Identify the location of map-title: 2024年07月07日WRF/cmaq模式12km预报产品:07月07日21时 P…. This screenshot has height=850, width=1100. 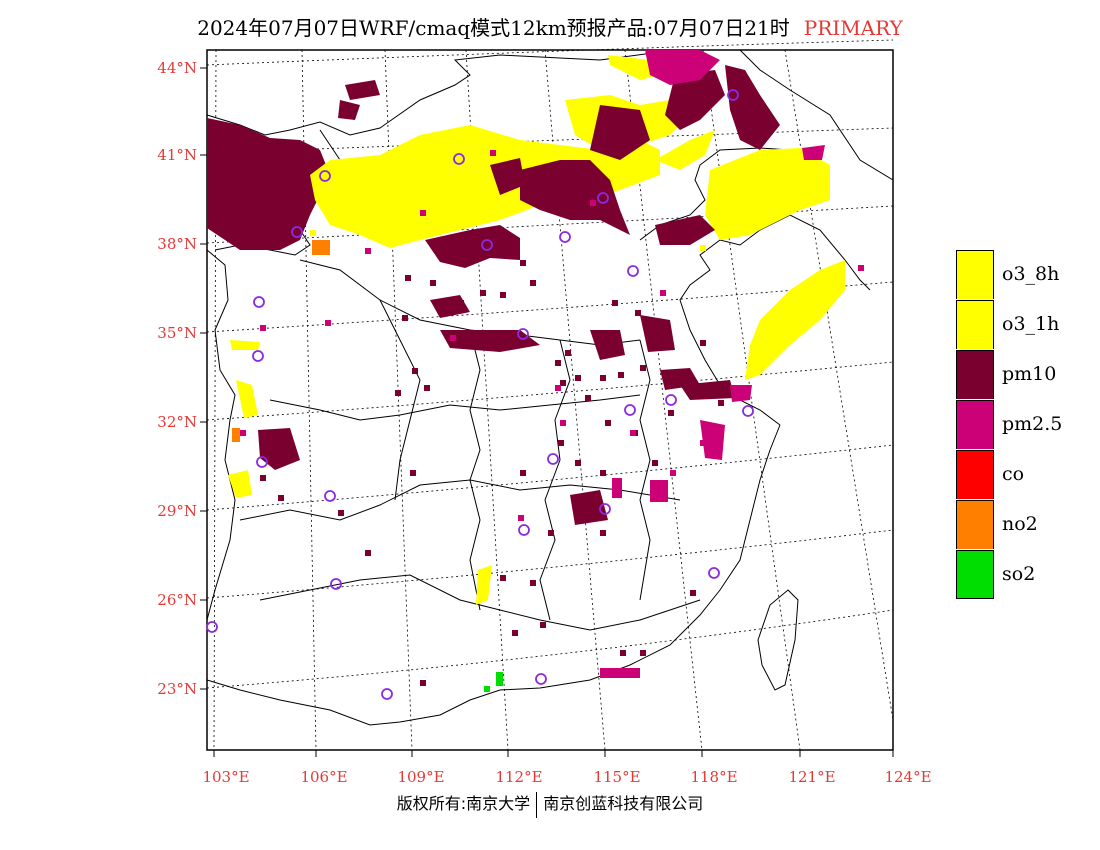
(550, 26).